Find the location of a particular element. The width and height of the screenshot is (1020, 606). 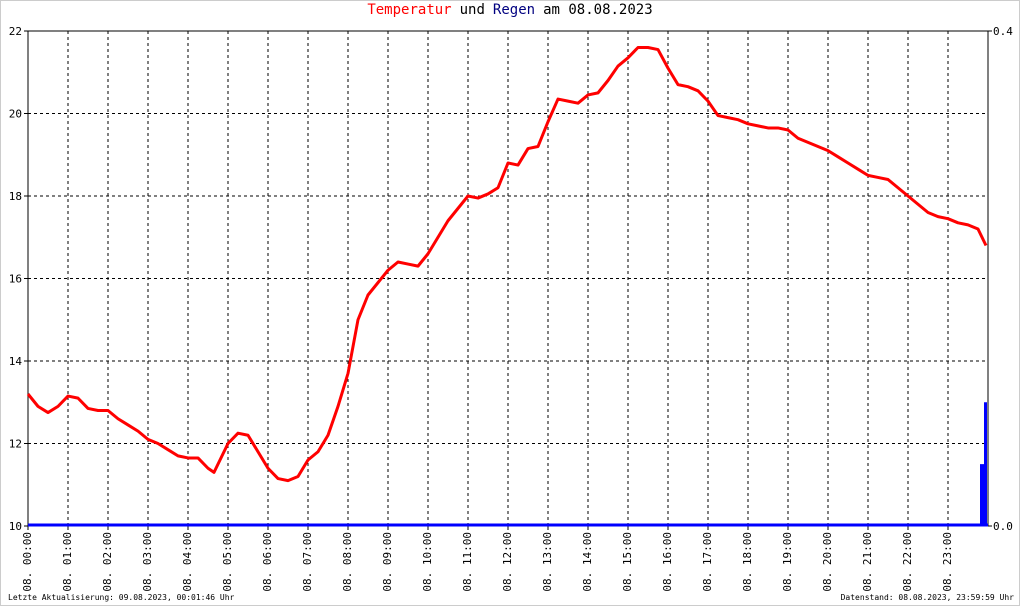

x-tick-label: 08. 07:00 is located at coordinates (307, 562).